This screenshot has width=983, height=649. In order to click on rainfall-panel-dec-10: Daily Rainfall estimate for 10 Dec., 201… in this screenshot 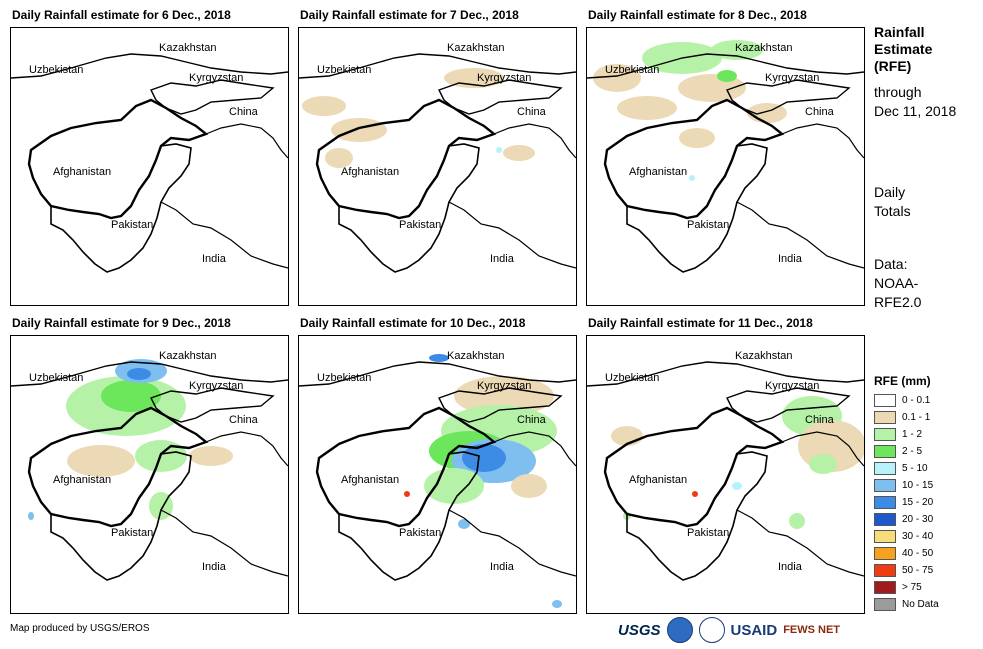, I will do `click(438, 465)`.